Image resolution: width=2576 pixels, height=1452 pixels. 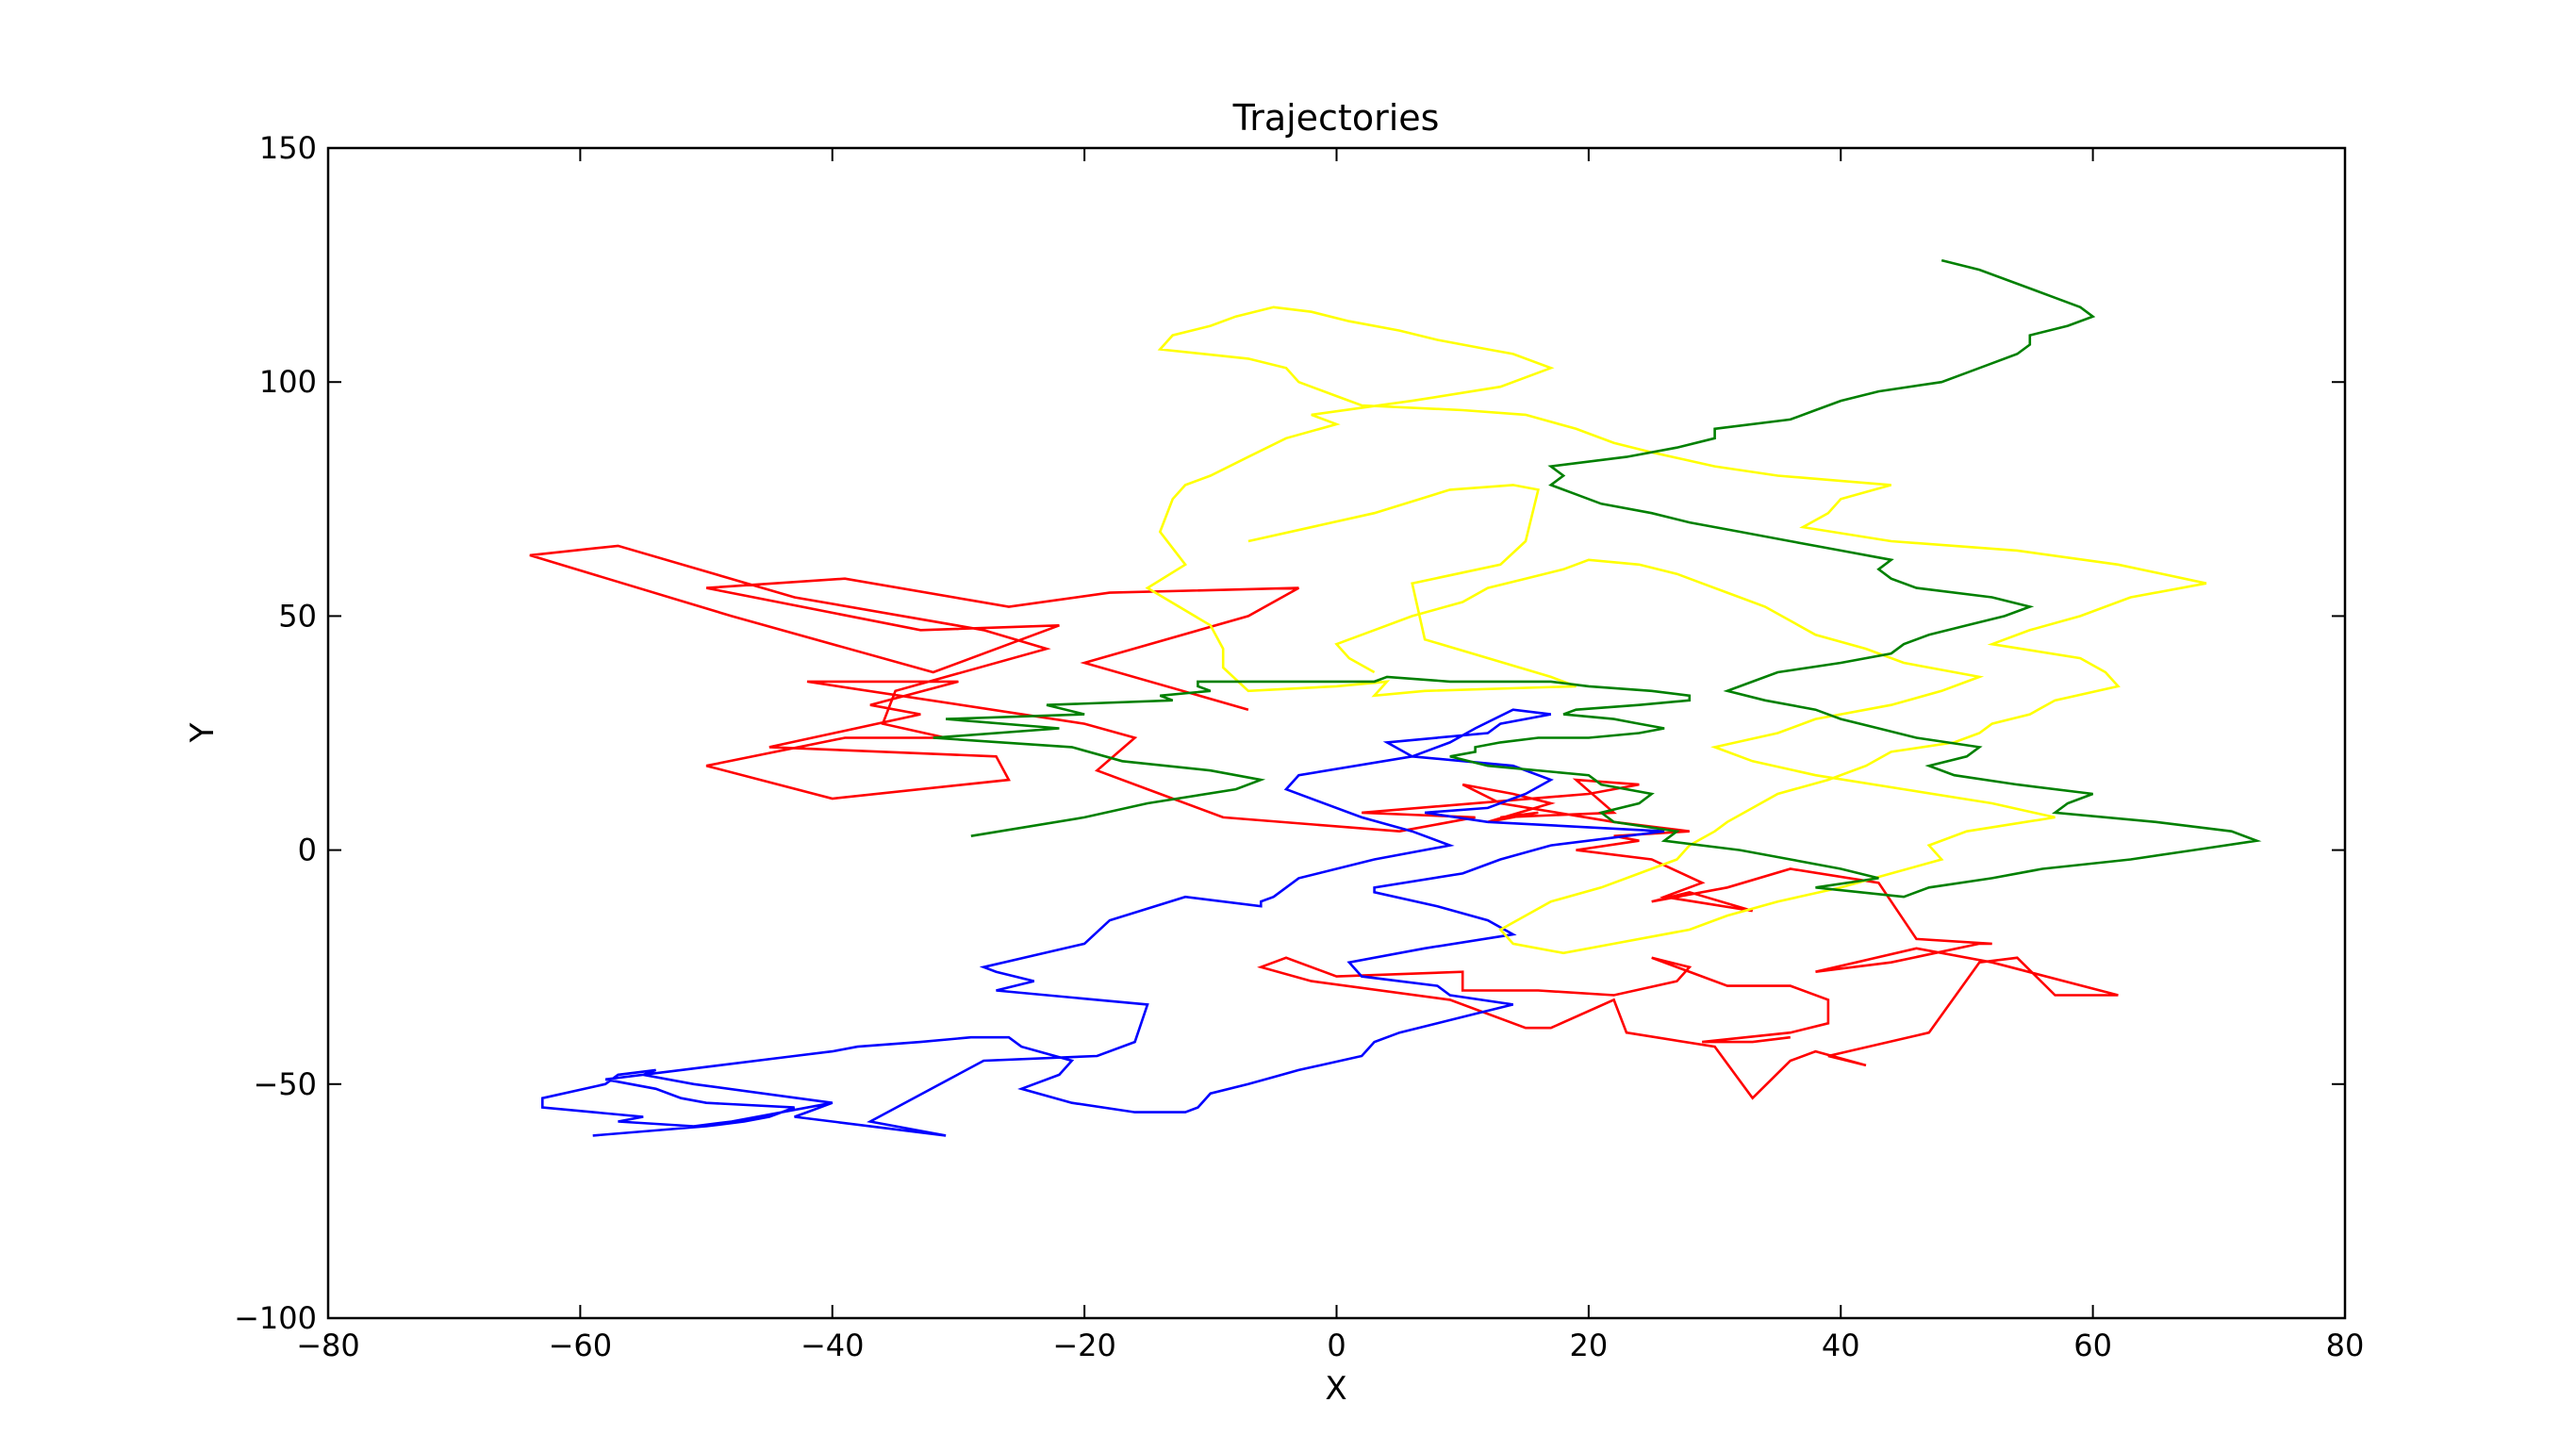 What do you see at coordinates (1336, 118) in the screenshot?
I see `chart-title: Trajectories` at bounding box center [1336, 118].